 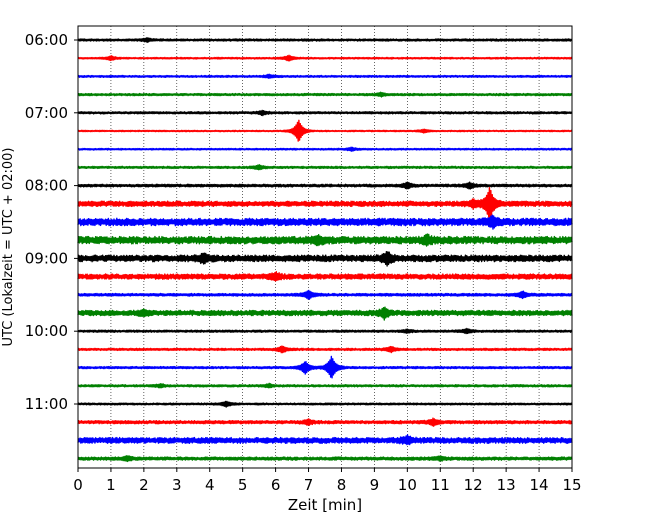 What do you see at coordinates (51, 222) in the screenshot?
I see `y-axis-ticks: 06:00 07:00 08:00 09:00 10:00 11:00` at bounding box center [51, 222].